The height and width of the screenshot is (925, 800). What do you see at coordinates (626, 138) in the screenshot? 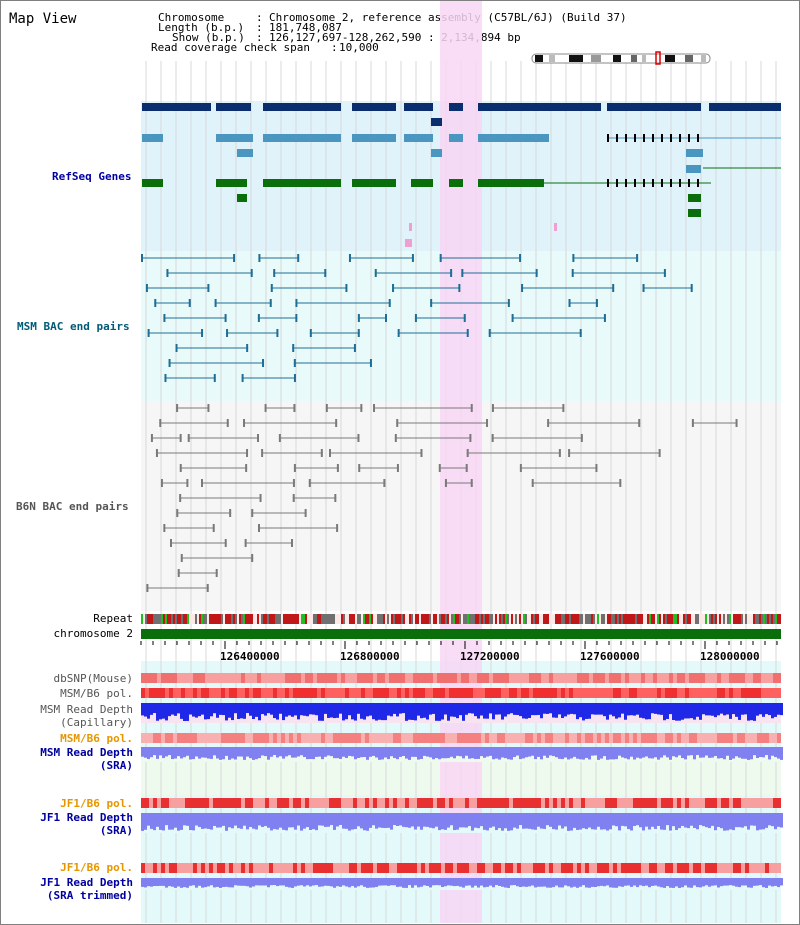
I see `gene-exon` at bounding box center [626, 138].